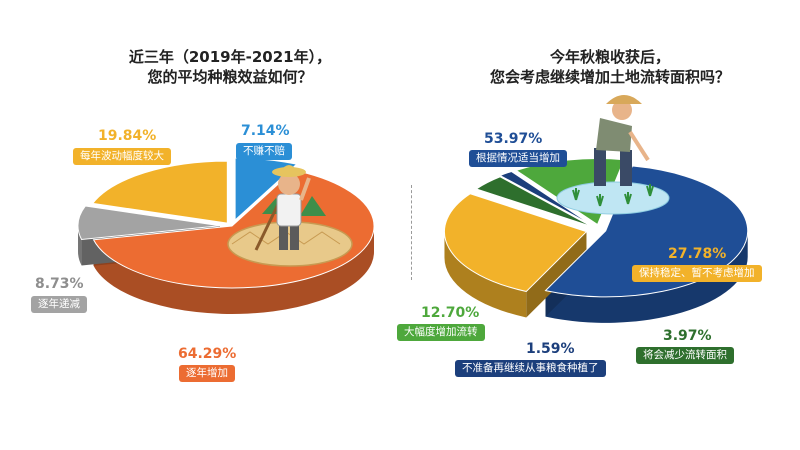 The width and height of the screenshot is (800, 450). What do you see at coordinates (685, 355) in the screenshot?
I see `right-label-tag-reduce: 将会减少流转面积` at bounding box center [685, 355].